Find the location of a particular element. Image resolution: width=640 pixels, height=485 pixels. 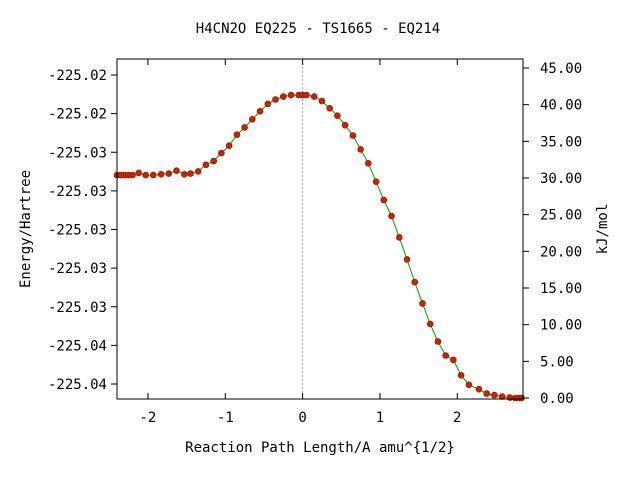

right-tick-label: 10.00 is located at coordinates (561, 326).